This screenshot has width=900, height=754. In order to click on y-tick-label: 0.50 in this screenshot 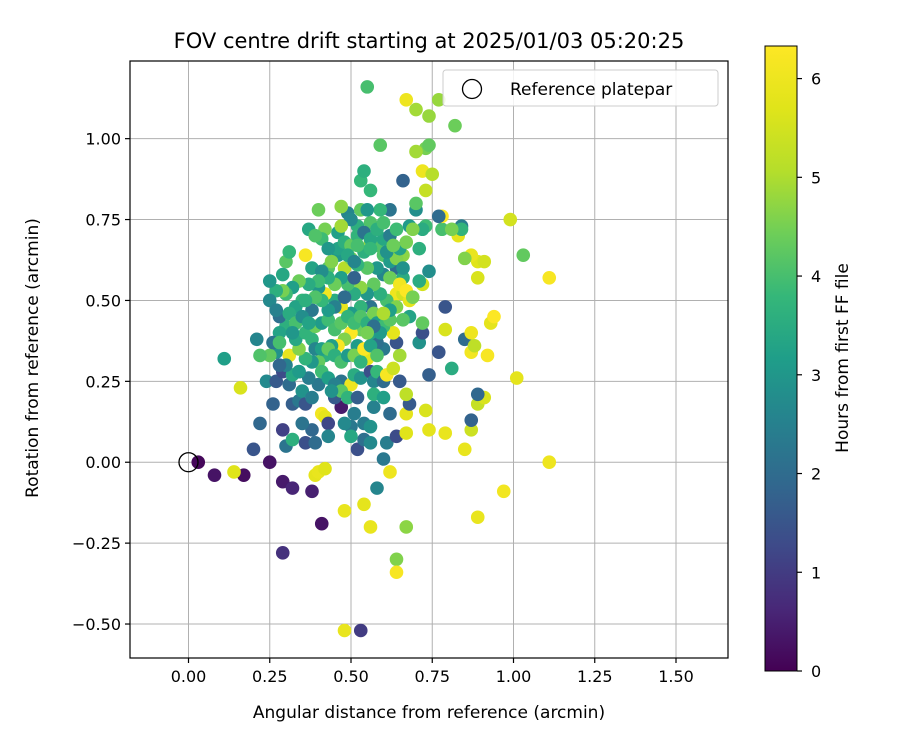, I will do `click(103, 300)`.